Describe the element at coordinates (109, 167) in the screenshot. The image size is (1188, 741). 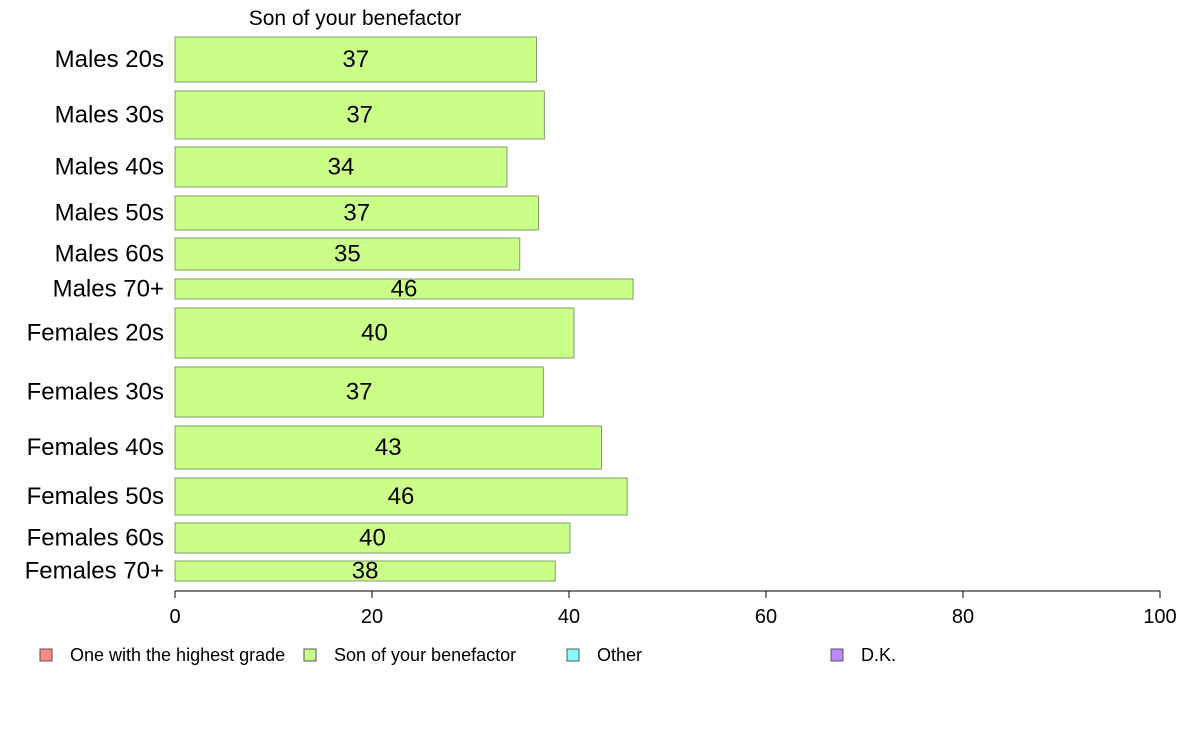
I see `category-label: Males 40s` at that location.